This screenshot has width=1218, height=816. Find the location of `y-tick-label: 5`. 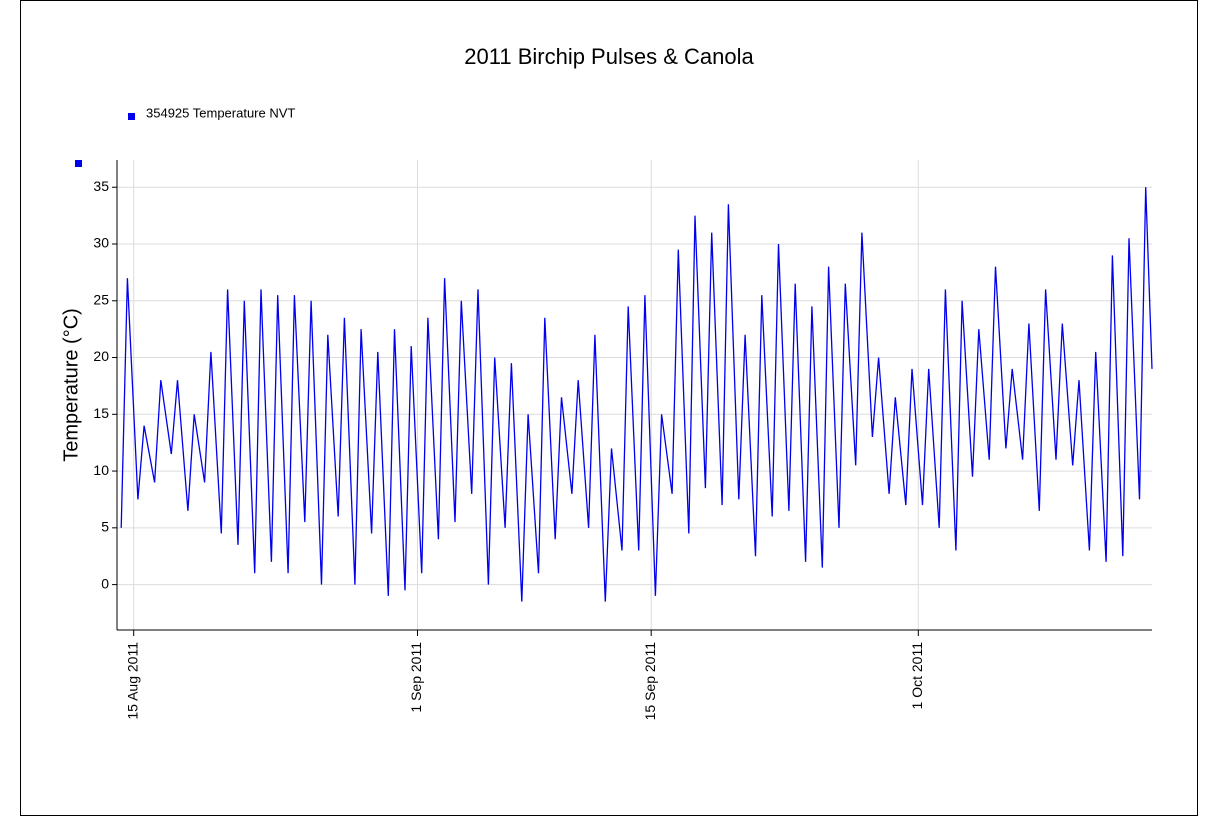

y-tick-label: 5 is located at coordinates (105, 527).